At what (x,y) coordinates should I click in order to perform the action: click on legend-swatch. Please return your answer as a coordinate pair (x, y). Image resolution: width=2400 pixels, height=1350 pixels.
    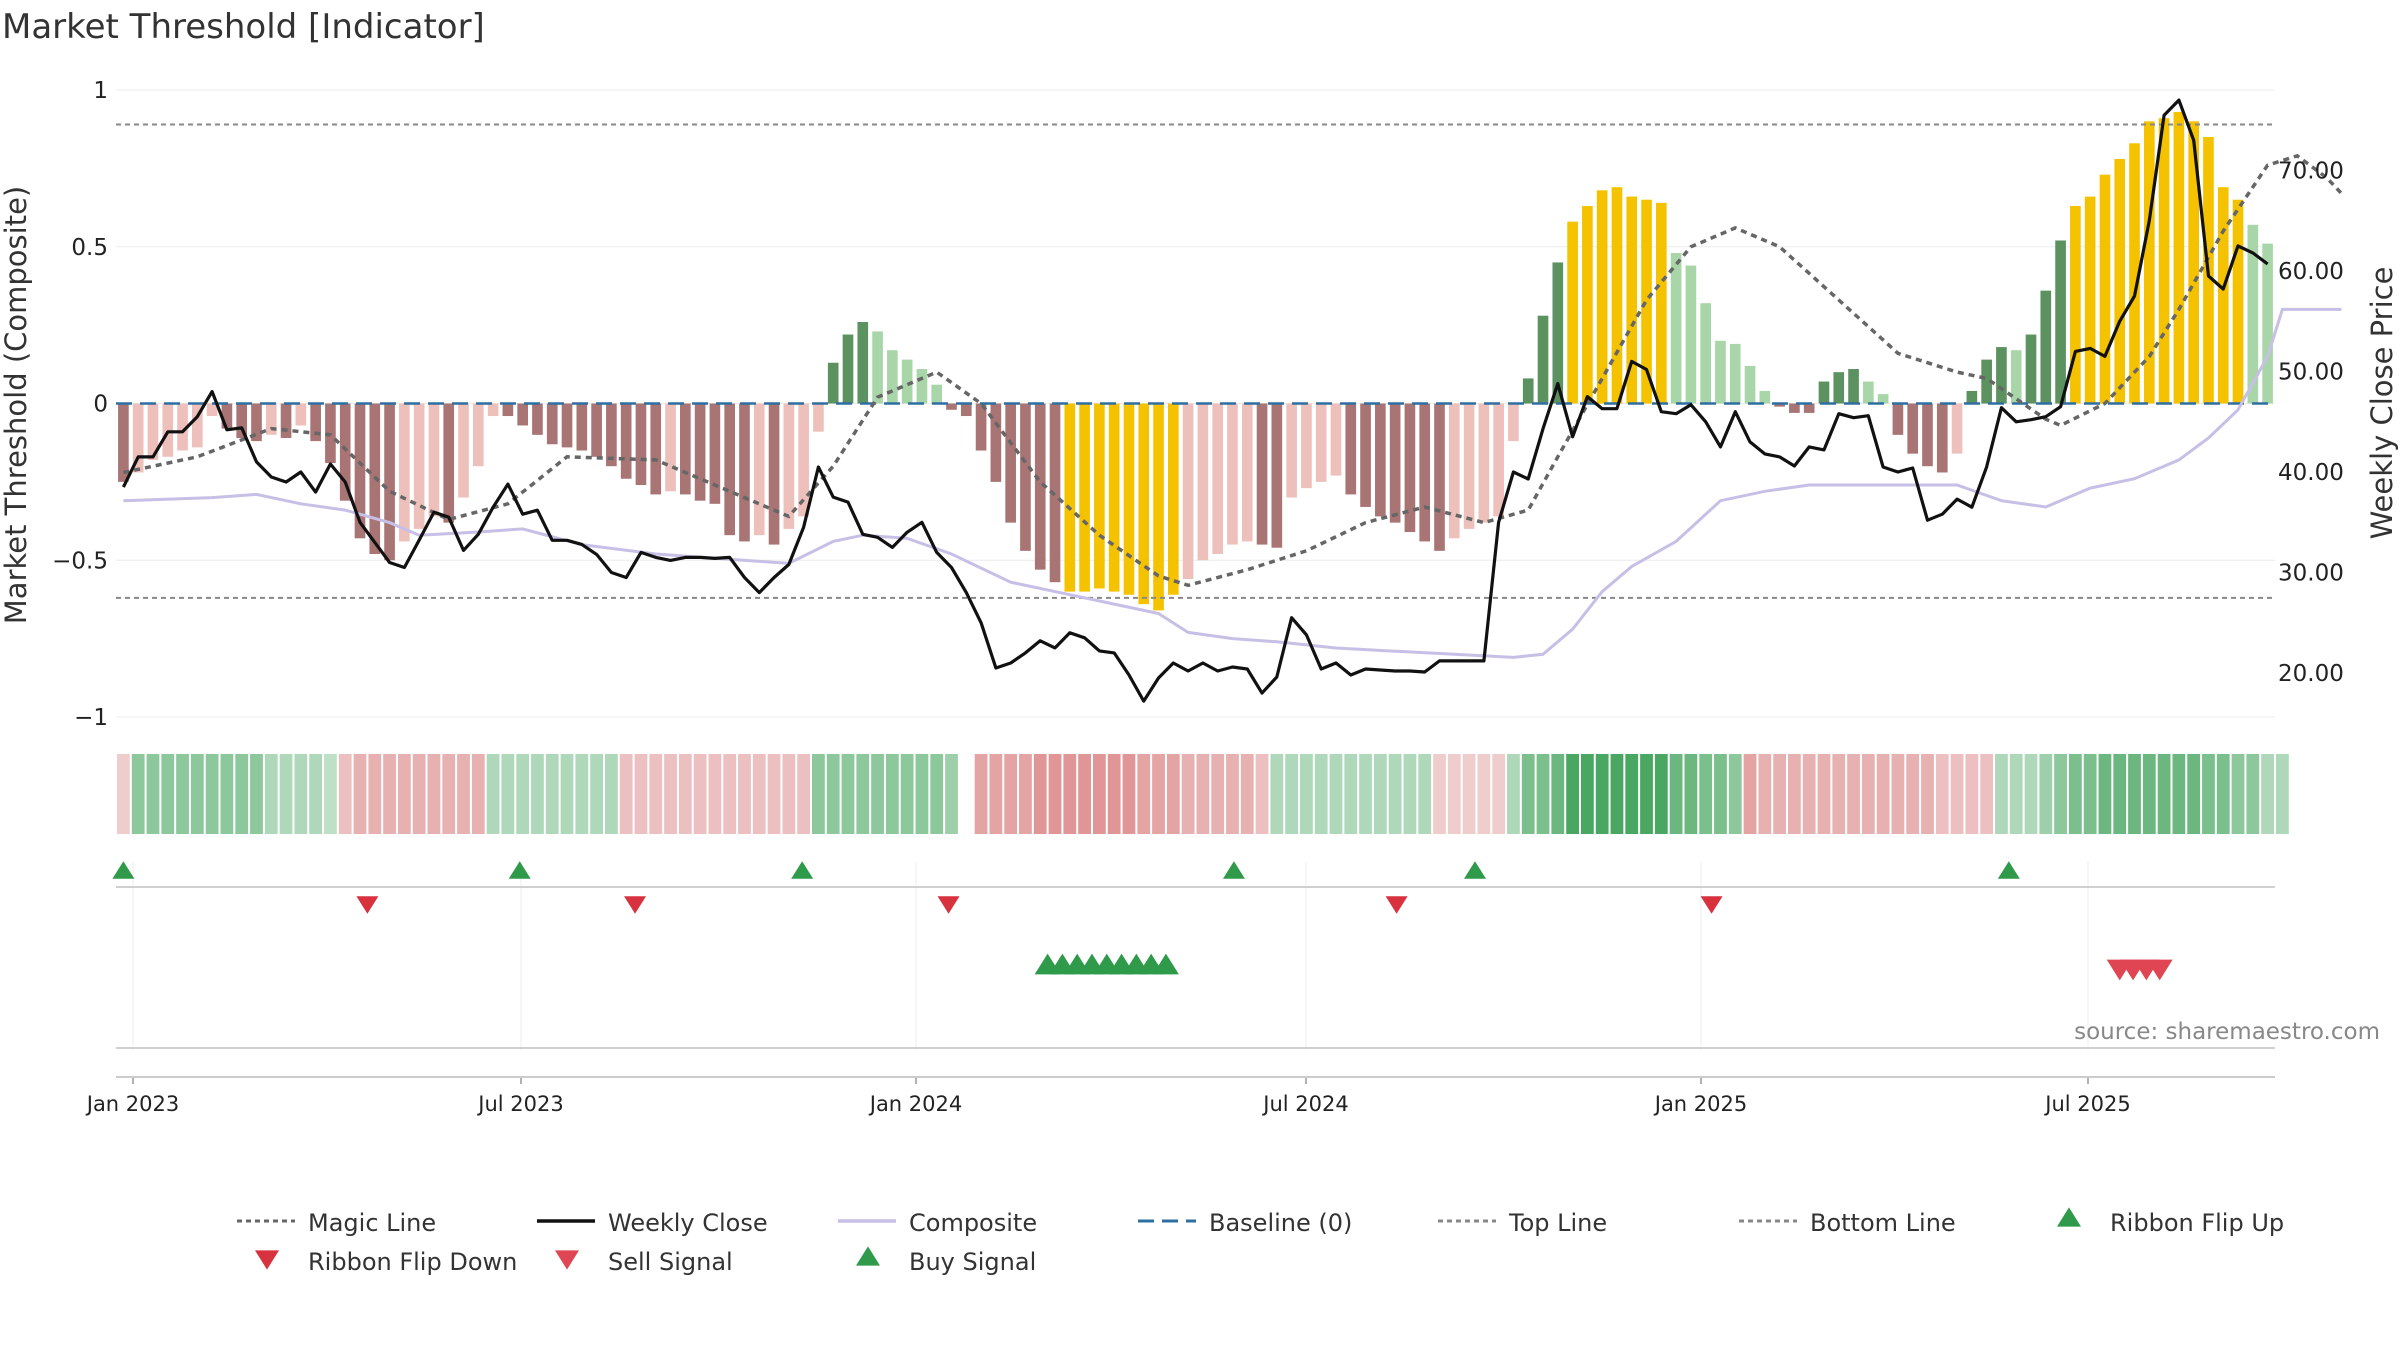
    Looking at the image, I should click on (567, 1260).